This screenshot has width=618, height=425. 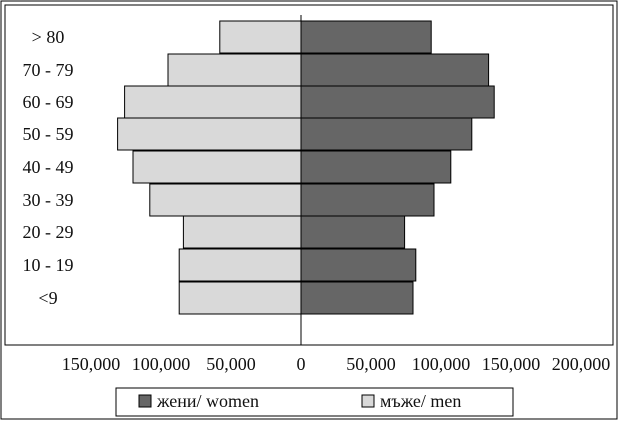 I want to click on x-tick-label-3: 0, so click(x=301, y=364).